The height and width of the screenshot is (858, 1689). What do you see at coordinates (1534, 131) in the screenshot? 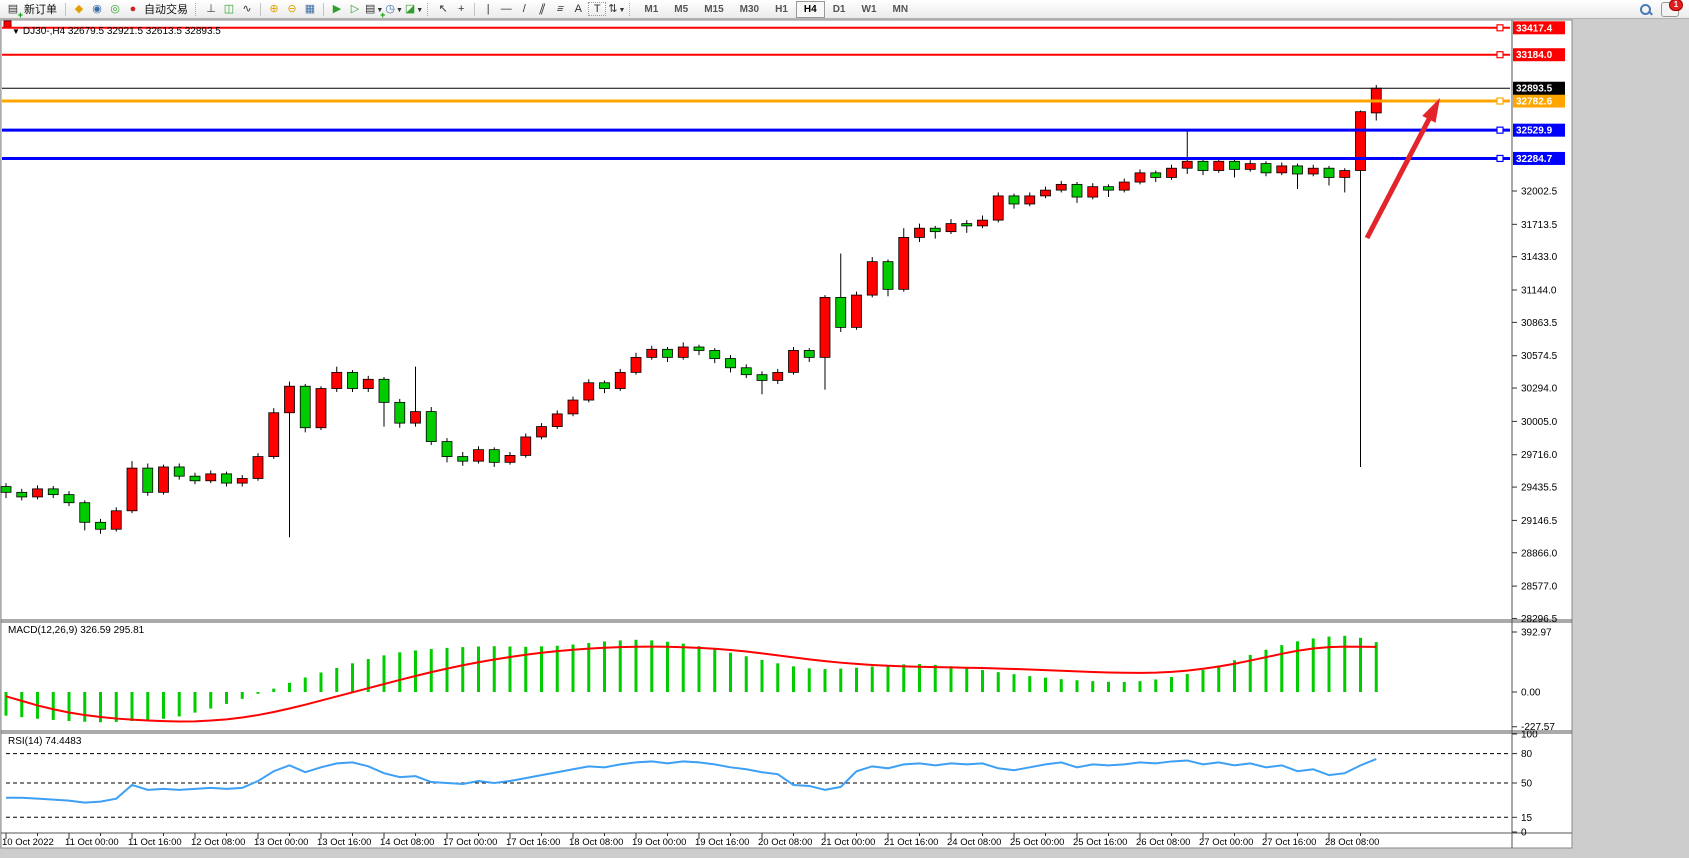
I see `svg-text: 32529.9` at bounding box center [1534, 131].